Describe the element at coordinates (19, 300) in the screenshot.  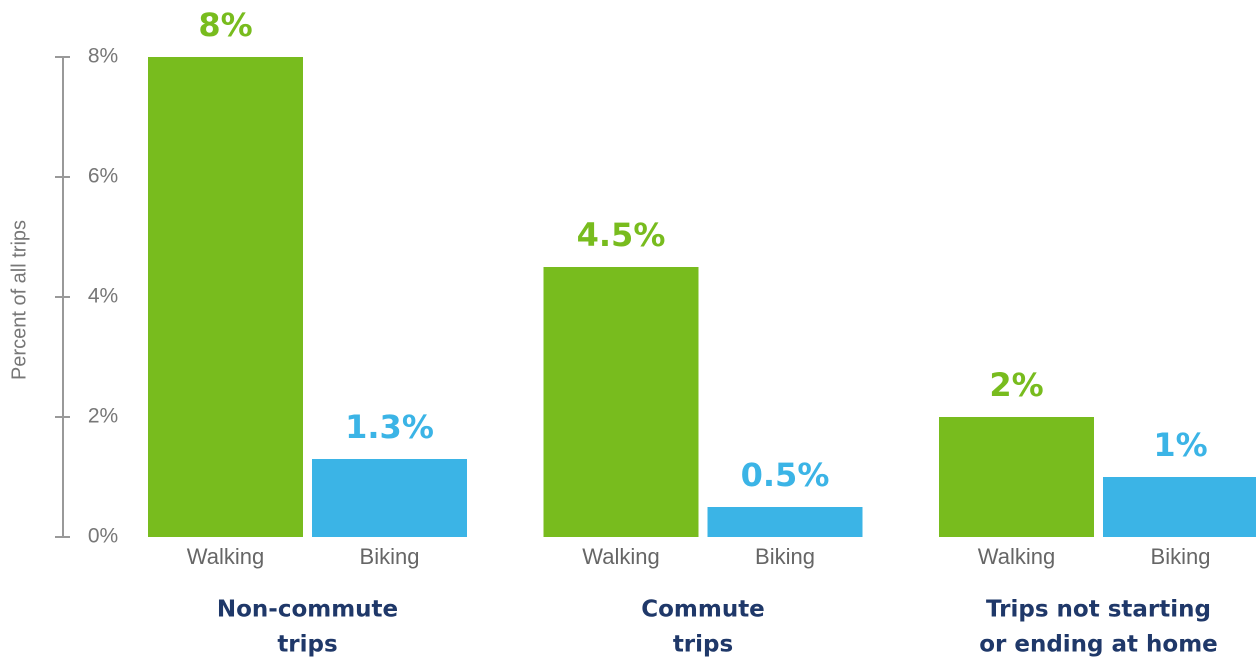
I see `y-axis-title: Percent of all trips` at that location.